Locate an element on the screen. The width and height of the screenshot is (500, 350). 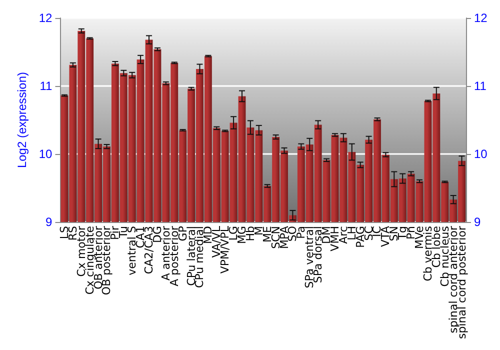
y2-tick-label: 12 is located at coordinates (481, 18).